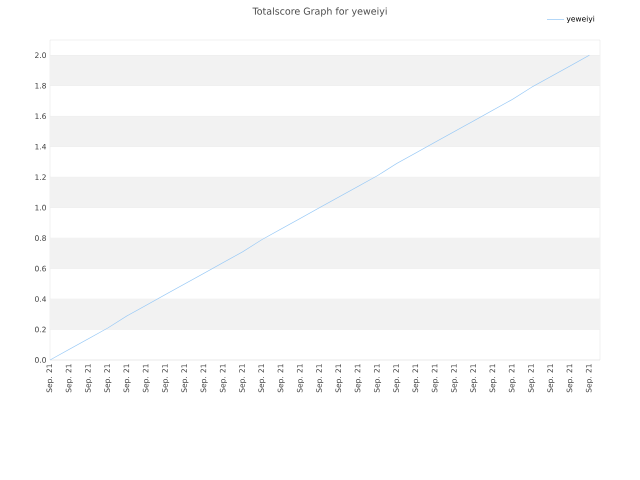  Describe the element at coordinates (319, 12) in the screenshot. I see `chart-title: Totalscore Graph for yeweiyi` at that location.